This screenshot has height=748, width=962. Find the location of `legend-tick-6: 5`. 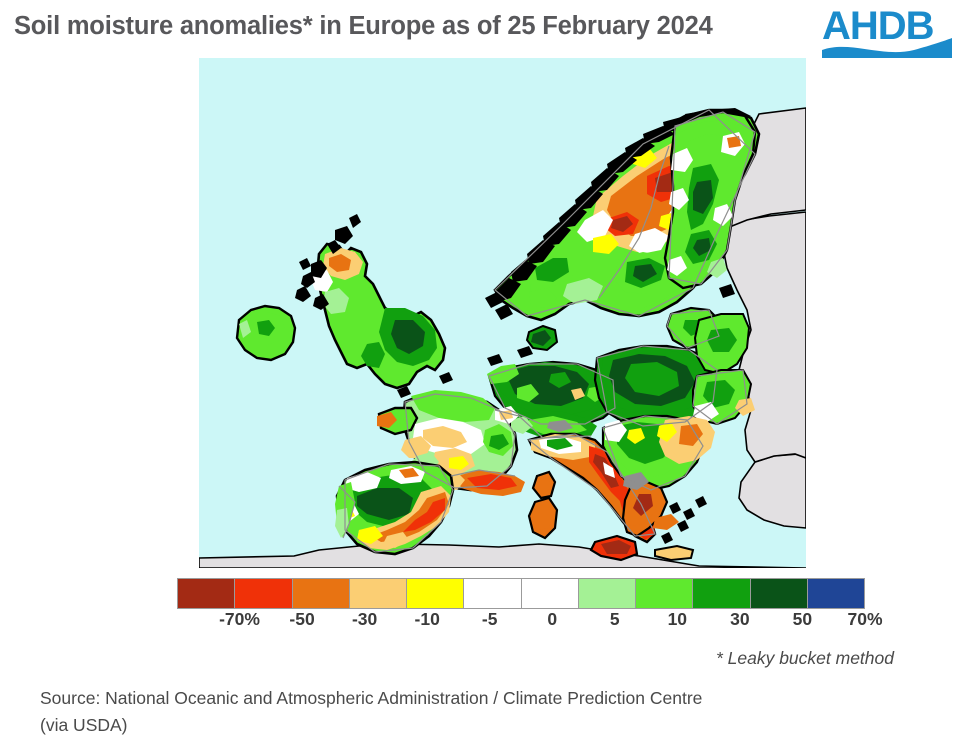

legend-tick-6: 5 is located at coordinates (614, 619).